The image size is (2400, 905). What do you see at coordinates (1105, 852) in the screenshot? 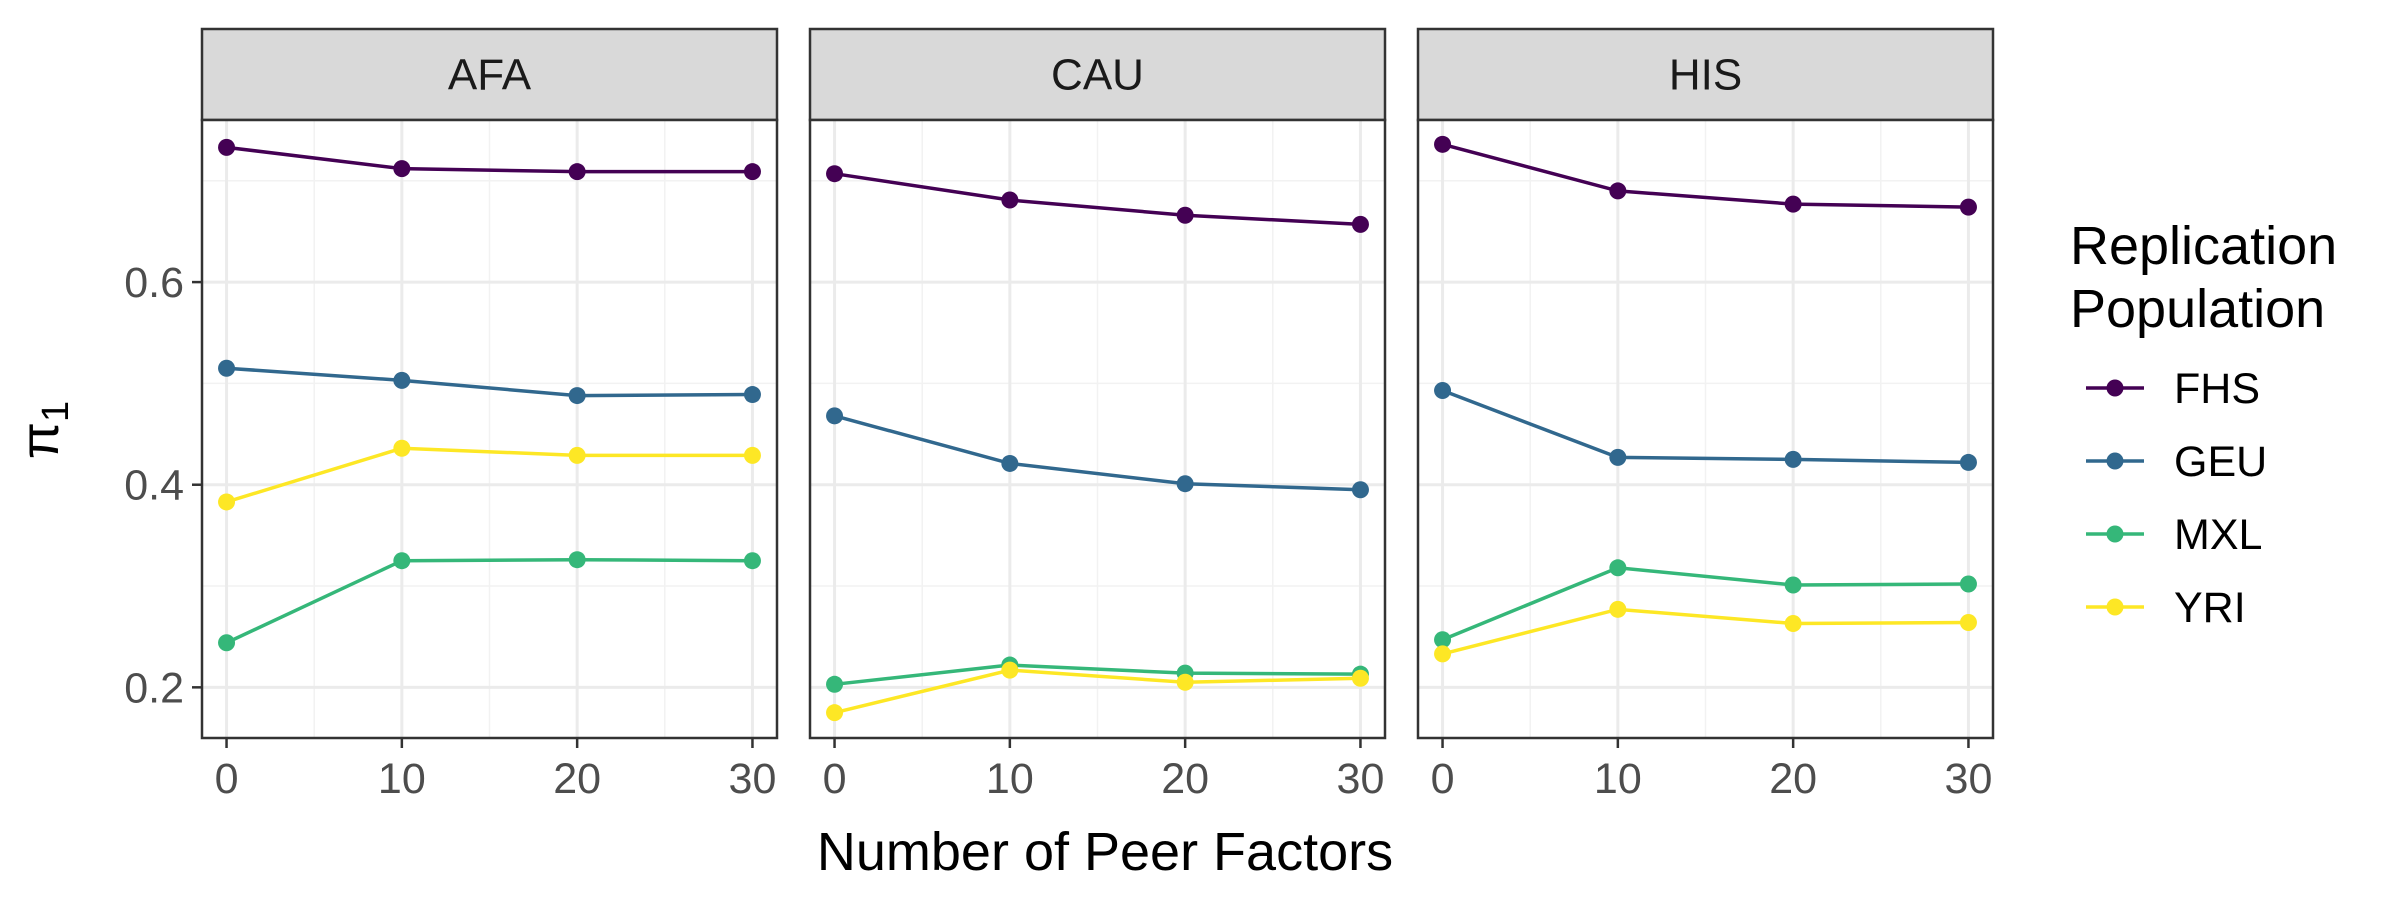
I see `x-axis-title: Number of Peer Factors` at bounding box center [1105, 852].